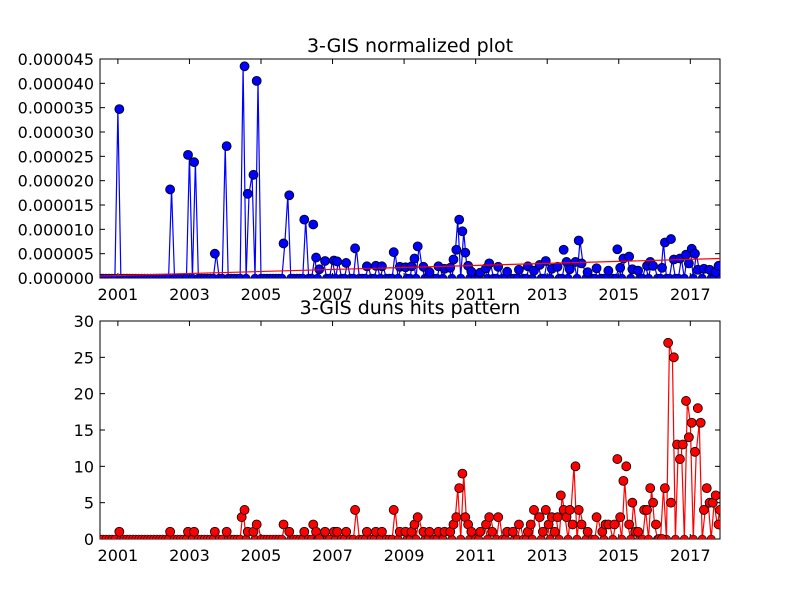 The height and width of the screenshot is (600, 800). Describe the element at coordinates (118, 555) in the screenshot. I see `bottom-xtick-label: 2001` at that location.